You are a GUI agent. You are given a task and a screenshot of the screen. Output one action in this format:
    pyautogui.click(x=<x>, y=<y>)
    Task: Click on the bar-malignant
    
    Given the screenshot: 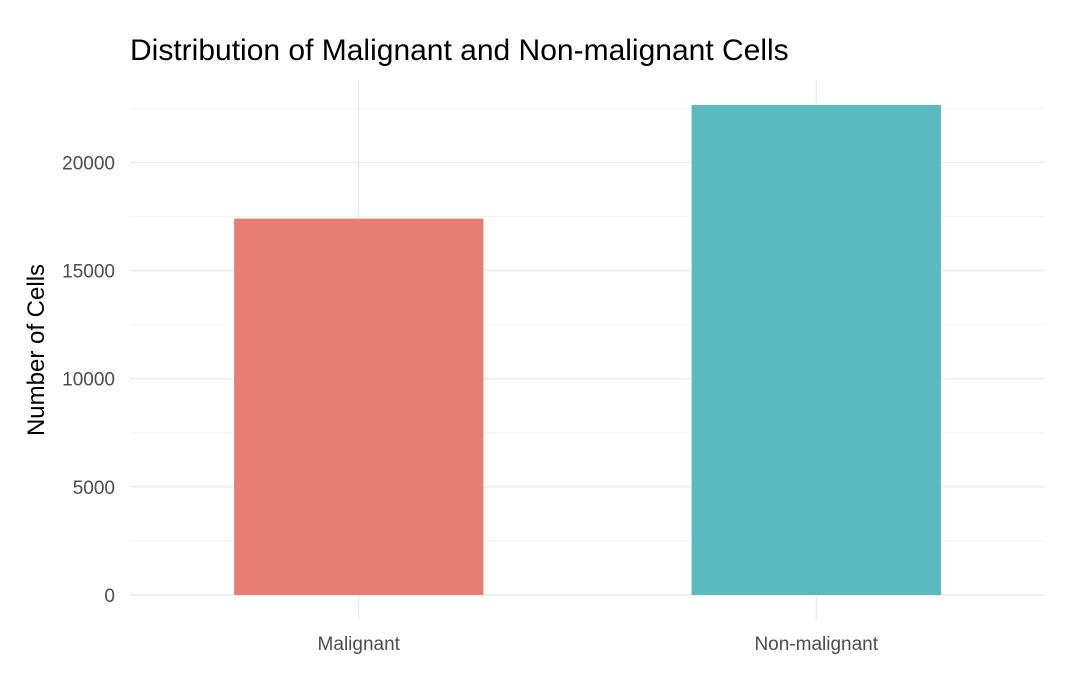 What is the action you would take?
    pyautogui.click(x=359, y=406)
    